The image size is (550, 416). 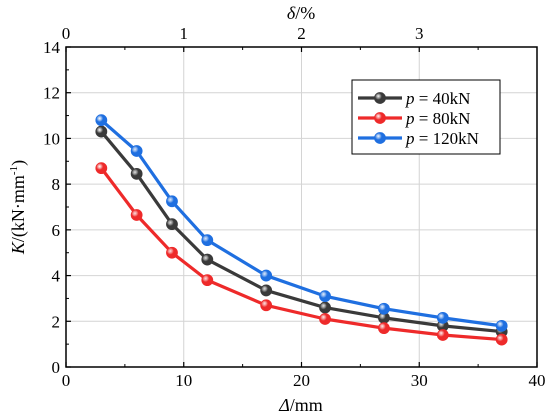 I want to click on y-tick-label: 4, so click(x=56, y=276).